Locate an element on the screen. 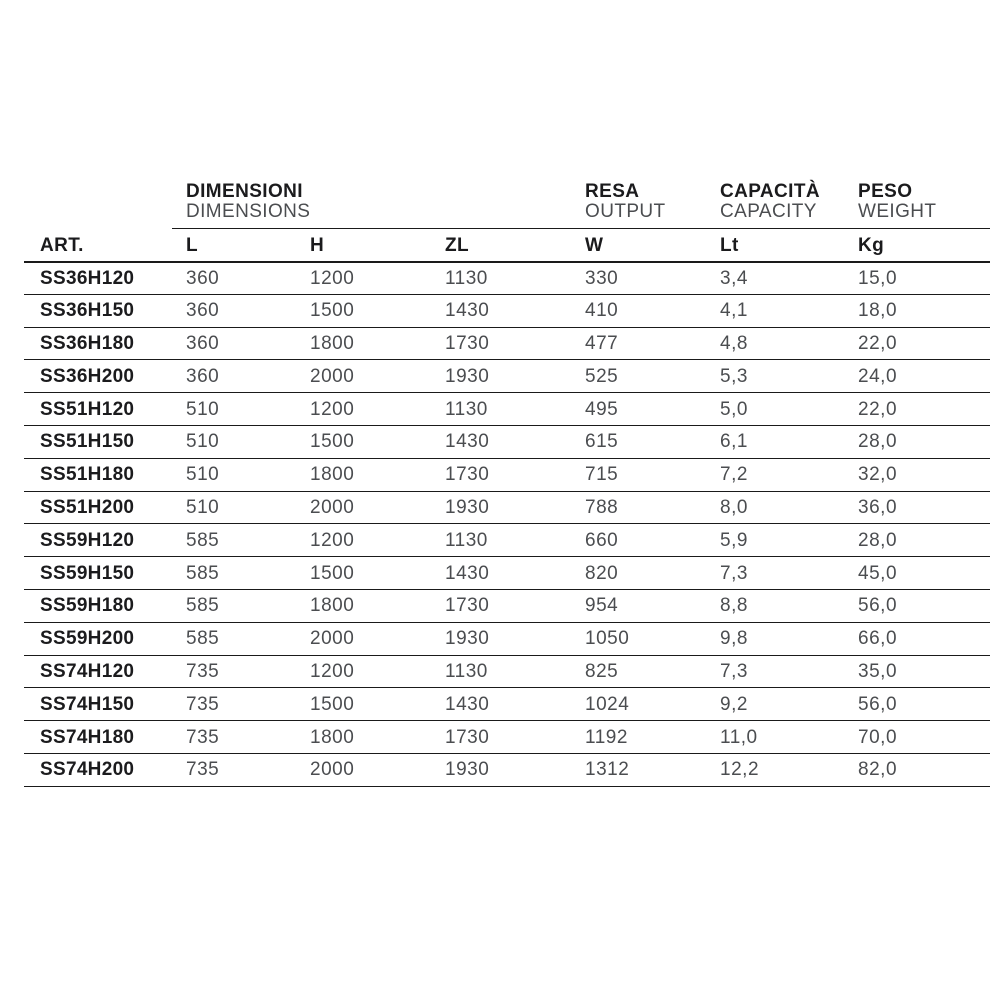 Image resolution: width=1000 pixels, height=1000 pixels. cell-art: SS51H150 is located at coordinates (98, 442).